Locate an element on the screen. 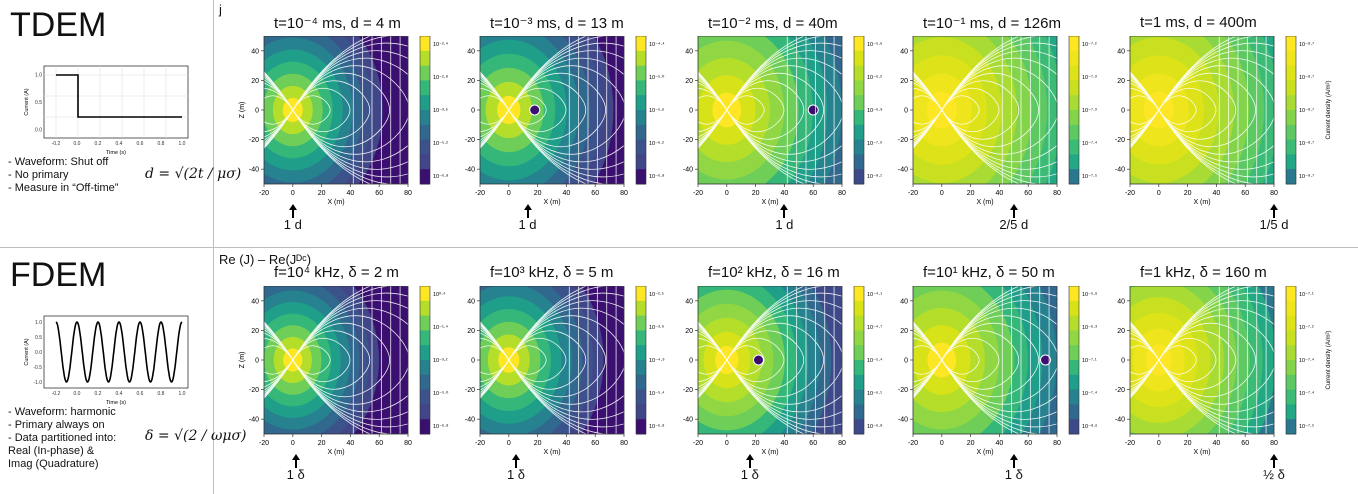 This screenshot has width=1358, height=494. x-tick-label: 60 is located at coordinates (595, 443).